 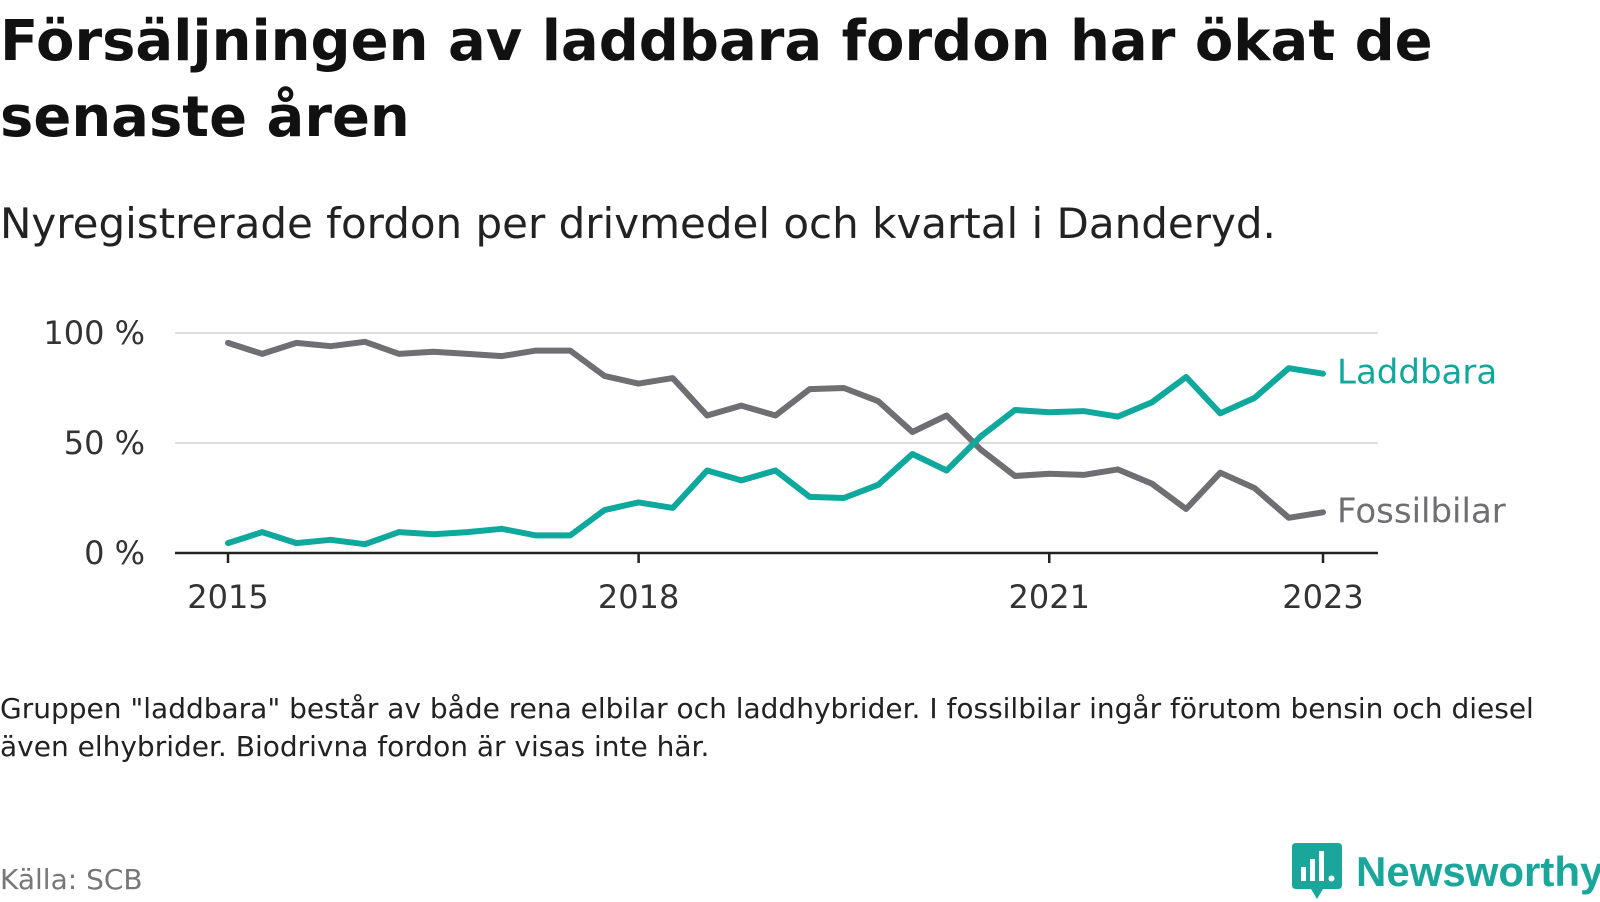 I want to click on series-label-fossilbilar: Fossilbilar, so click(x=1421, y=511).